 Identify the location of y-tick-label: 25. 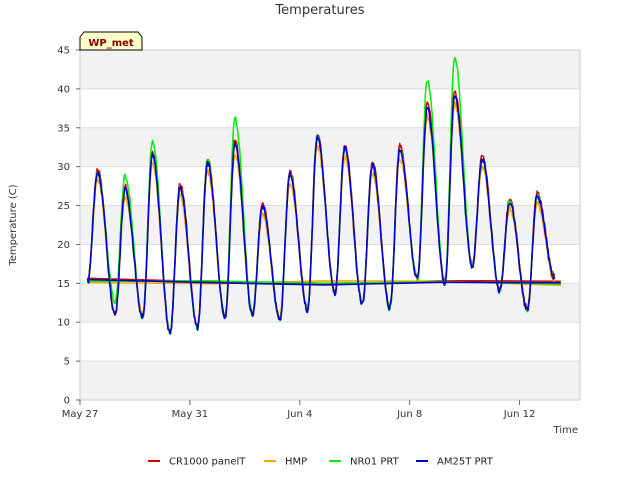
(63, 206).